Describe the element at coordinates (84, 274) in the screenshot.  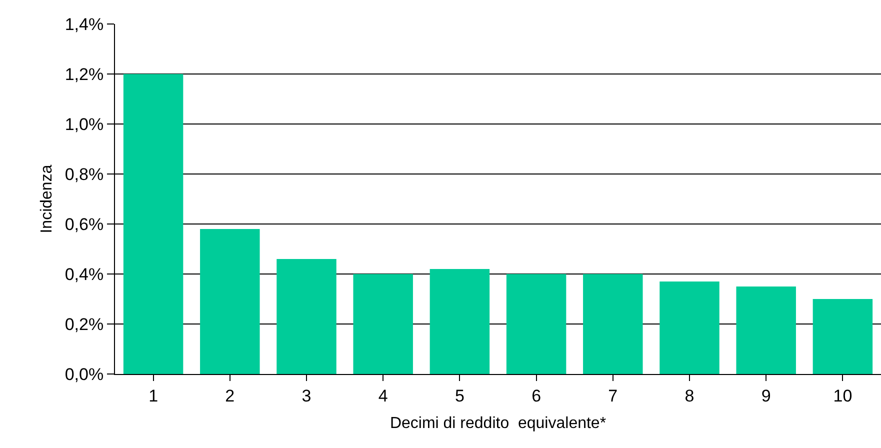
I see `y-tick-label: 0,4%` at that location.